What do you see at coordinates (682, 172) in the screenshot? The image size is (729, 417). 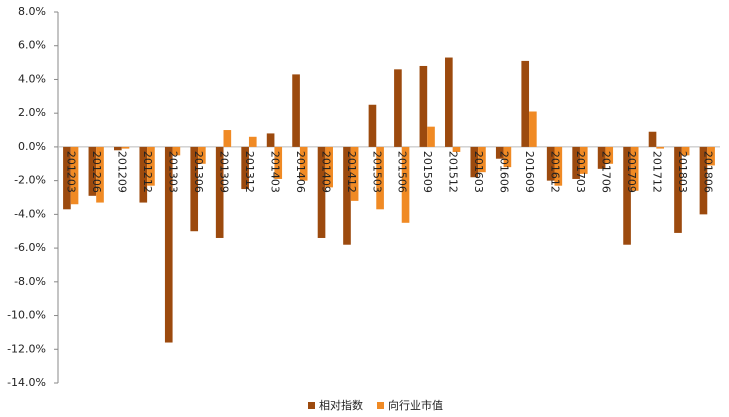 I see `x-tick-label: 201803` at bounding box center [682, 172].